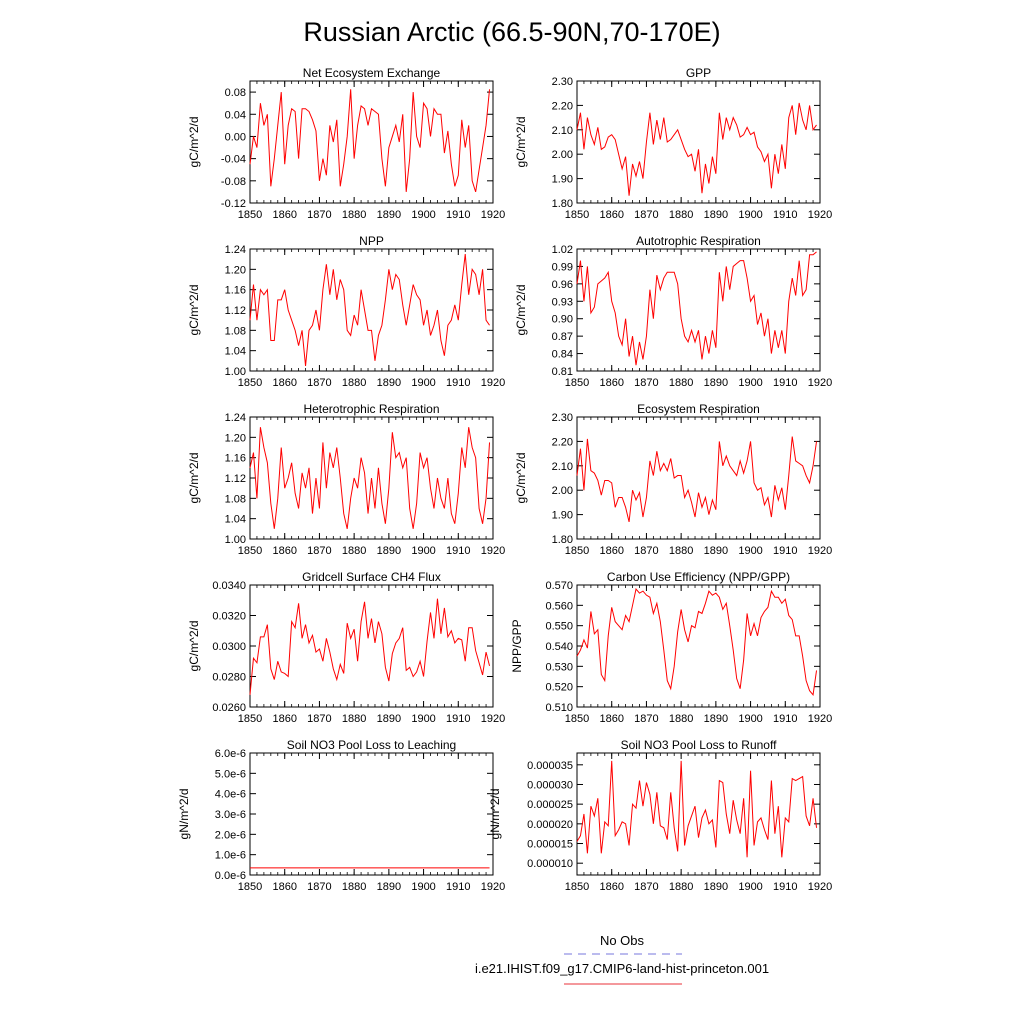 The height and width of the screenshot is (1024, 1024). I want to click on series-line-ecosystem-respiration, so click(697, 479).